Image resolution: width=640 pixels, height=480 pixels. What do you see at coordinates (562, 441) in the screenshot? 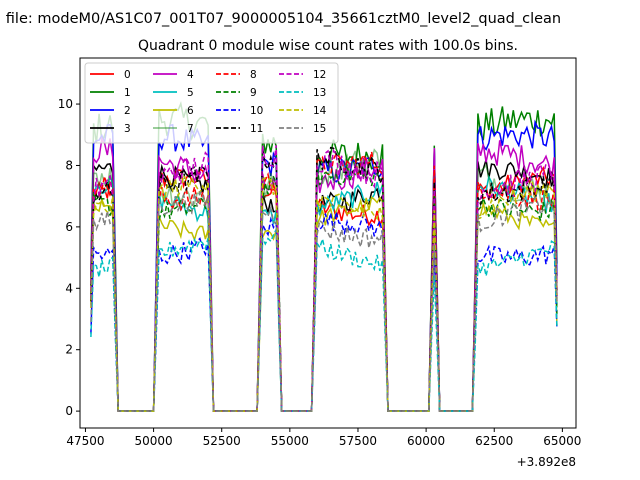
I see `x-tick-label: 65000` at bounding box center [562, 441].